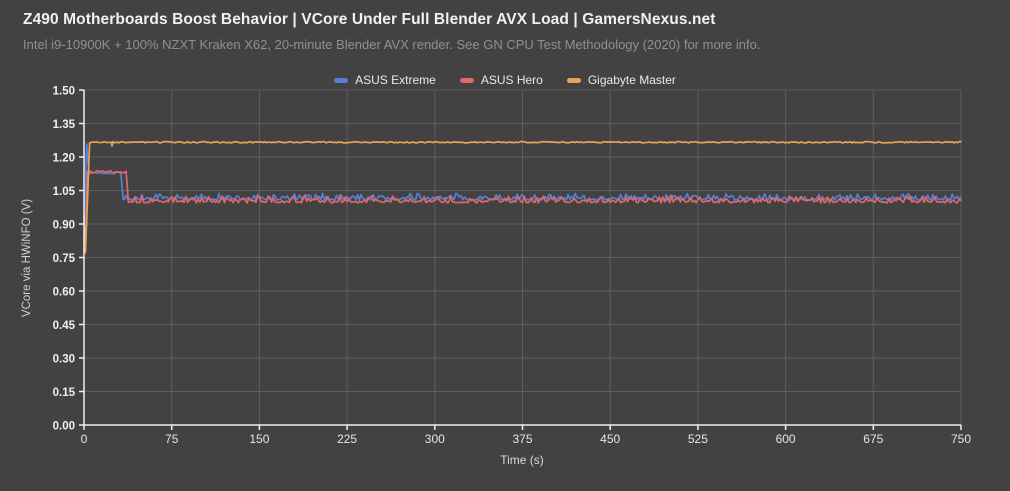  Describe the element at coordinates (64, 91) in the screenshot. I see `y-tick-label: 1.50` at that location.